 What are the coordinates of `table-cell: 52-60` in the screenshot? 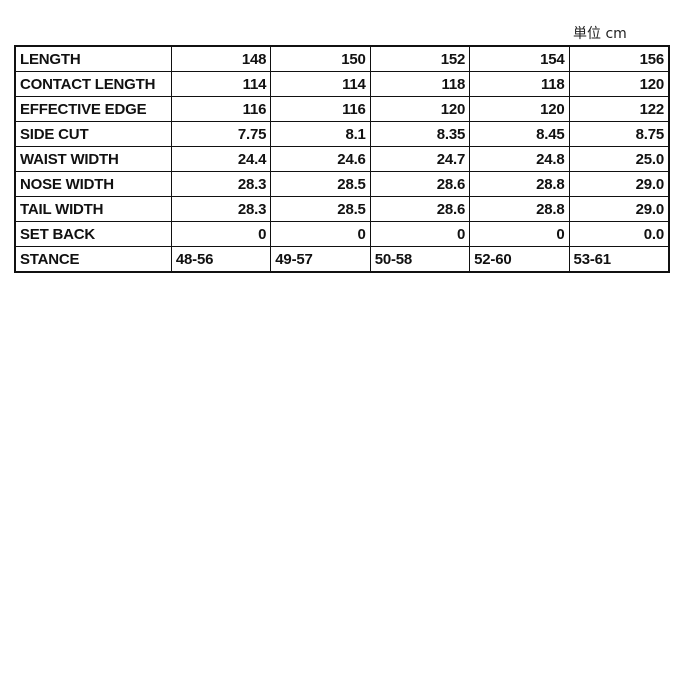 It's located at (519, 259).